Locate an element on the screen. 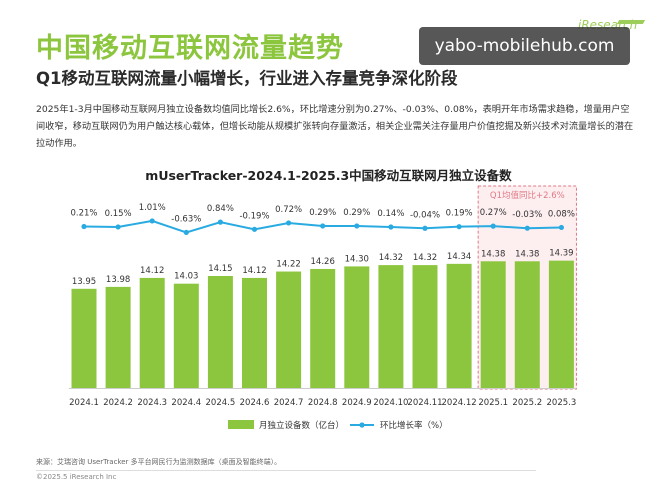  legend-bar-label: 月独立设备数（亿台） is located at coordinates (301, 425).